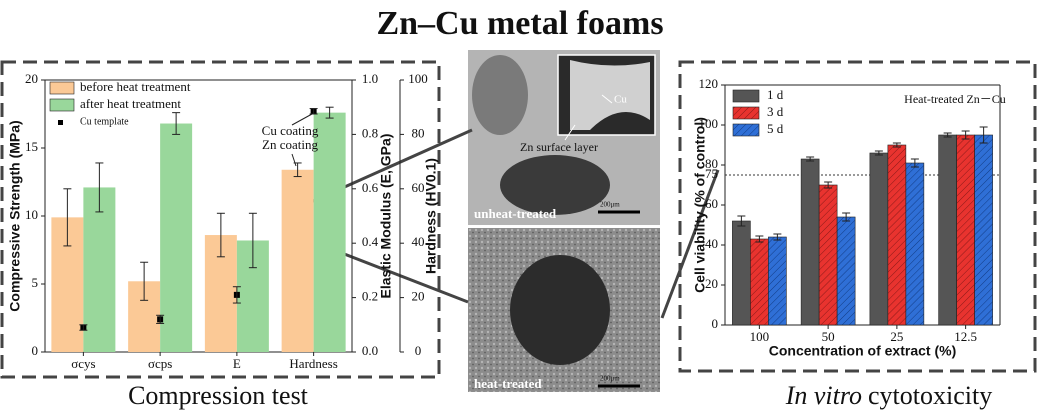 This screenshot has width=1039, height=415. What do you see at coordinates (418, 296) in the screenshot?
I see `y3-tick-label: 20` at bounding box center [418, 296].